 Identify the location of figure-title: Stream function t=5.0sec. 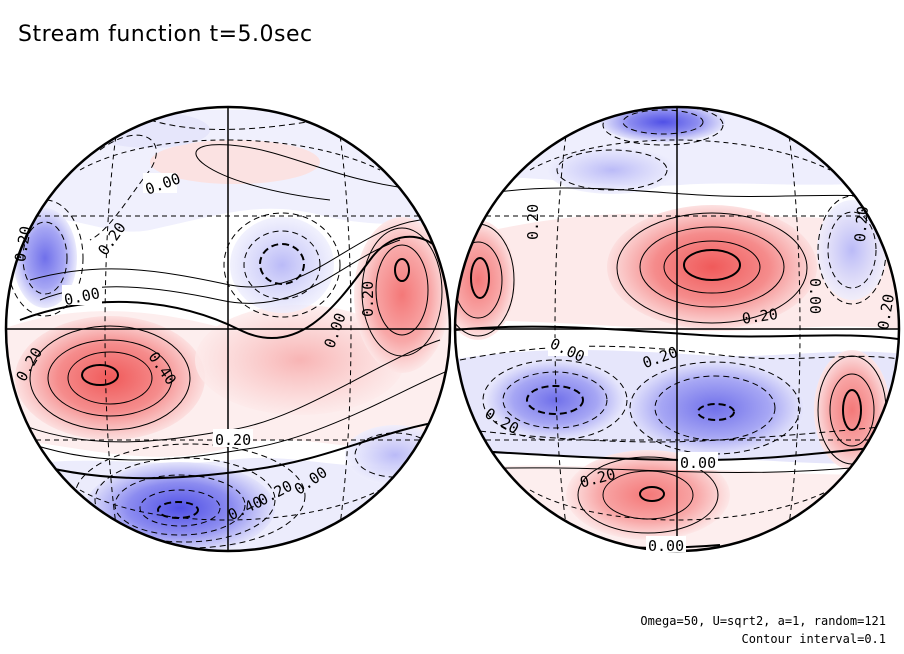
(165, 34).